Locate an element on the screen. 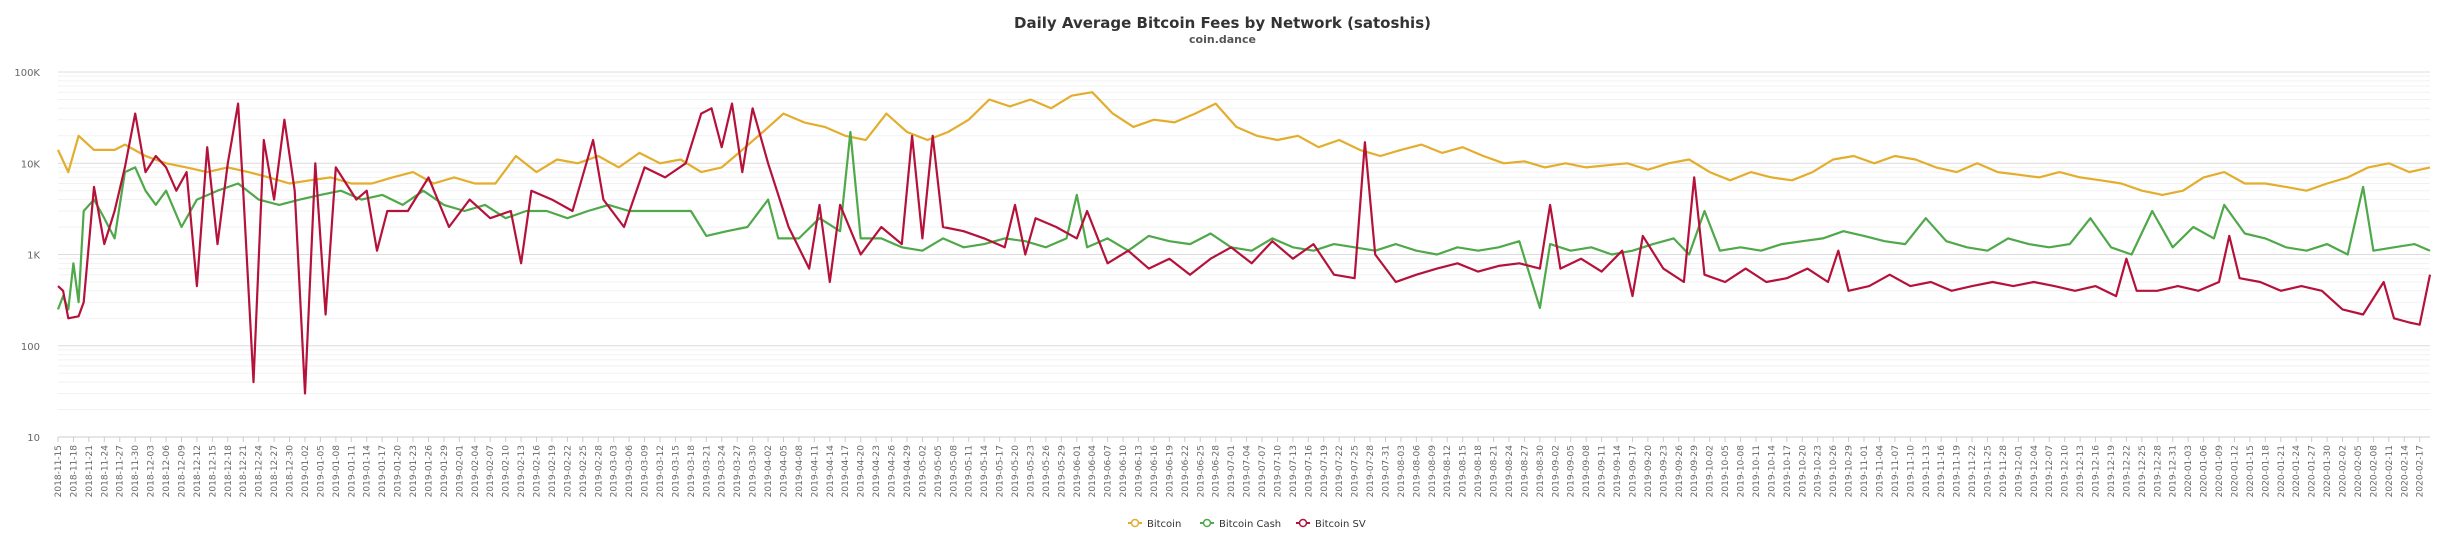 The height and width of the screenshot is (550, 2445). x-tick-label: 2018-12-09 is located at coordinates (182, 471).